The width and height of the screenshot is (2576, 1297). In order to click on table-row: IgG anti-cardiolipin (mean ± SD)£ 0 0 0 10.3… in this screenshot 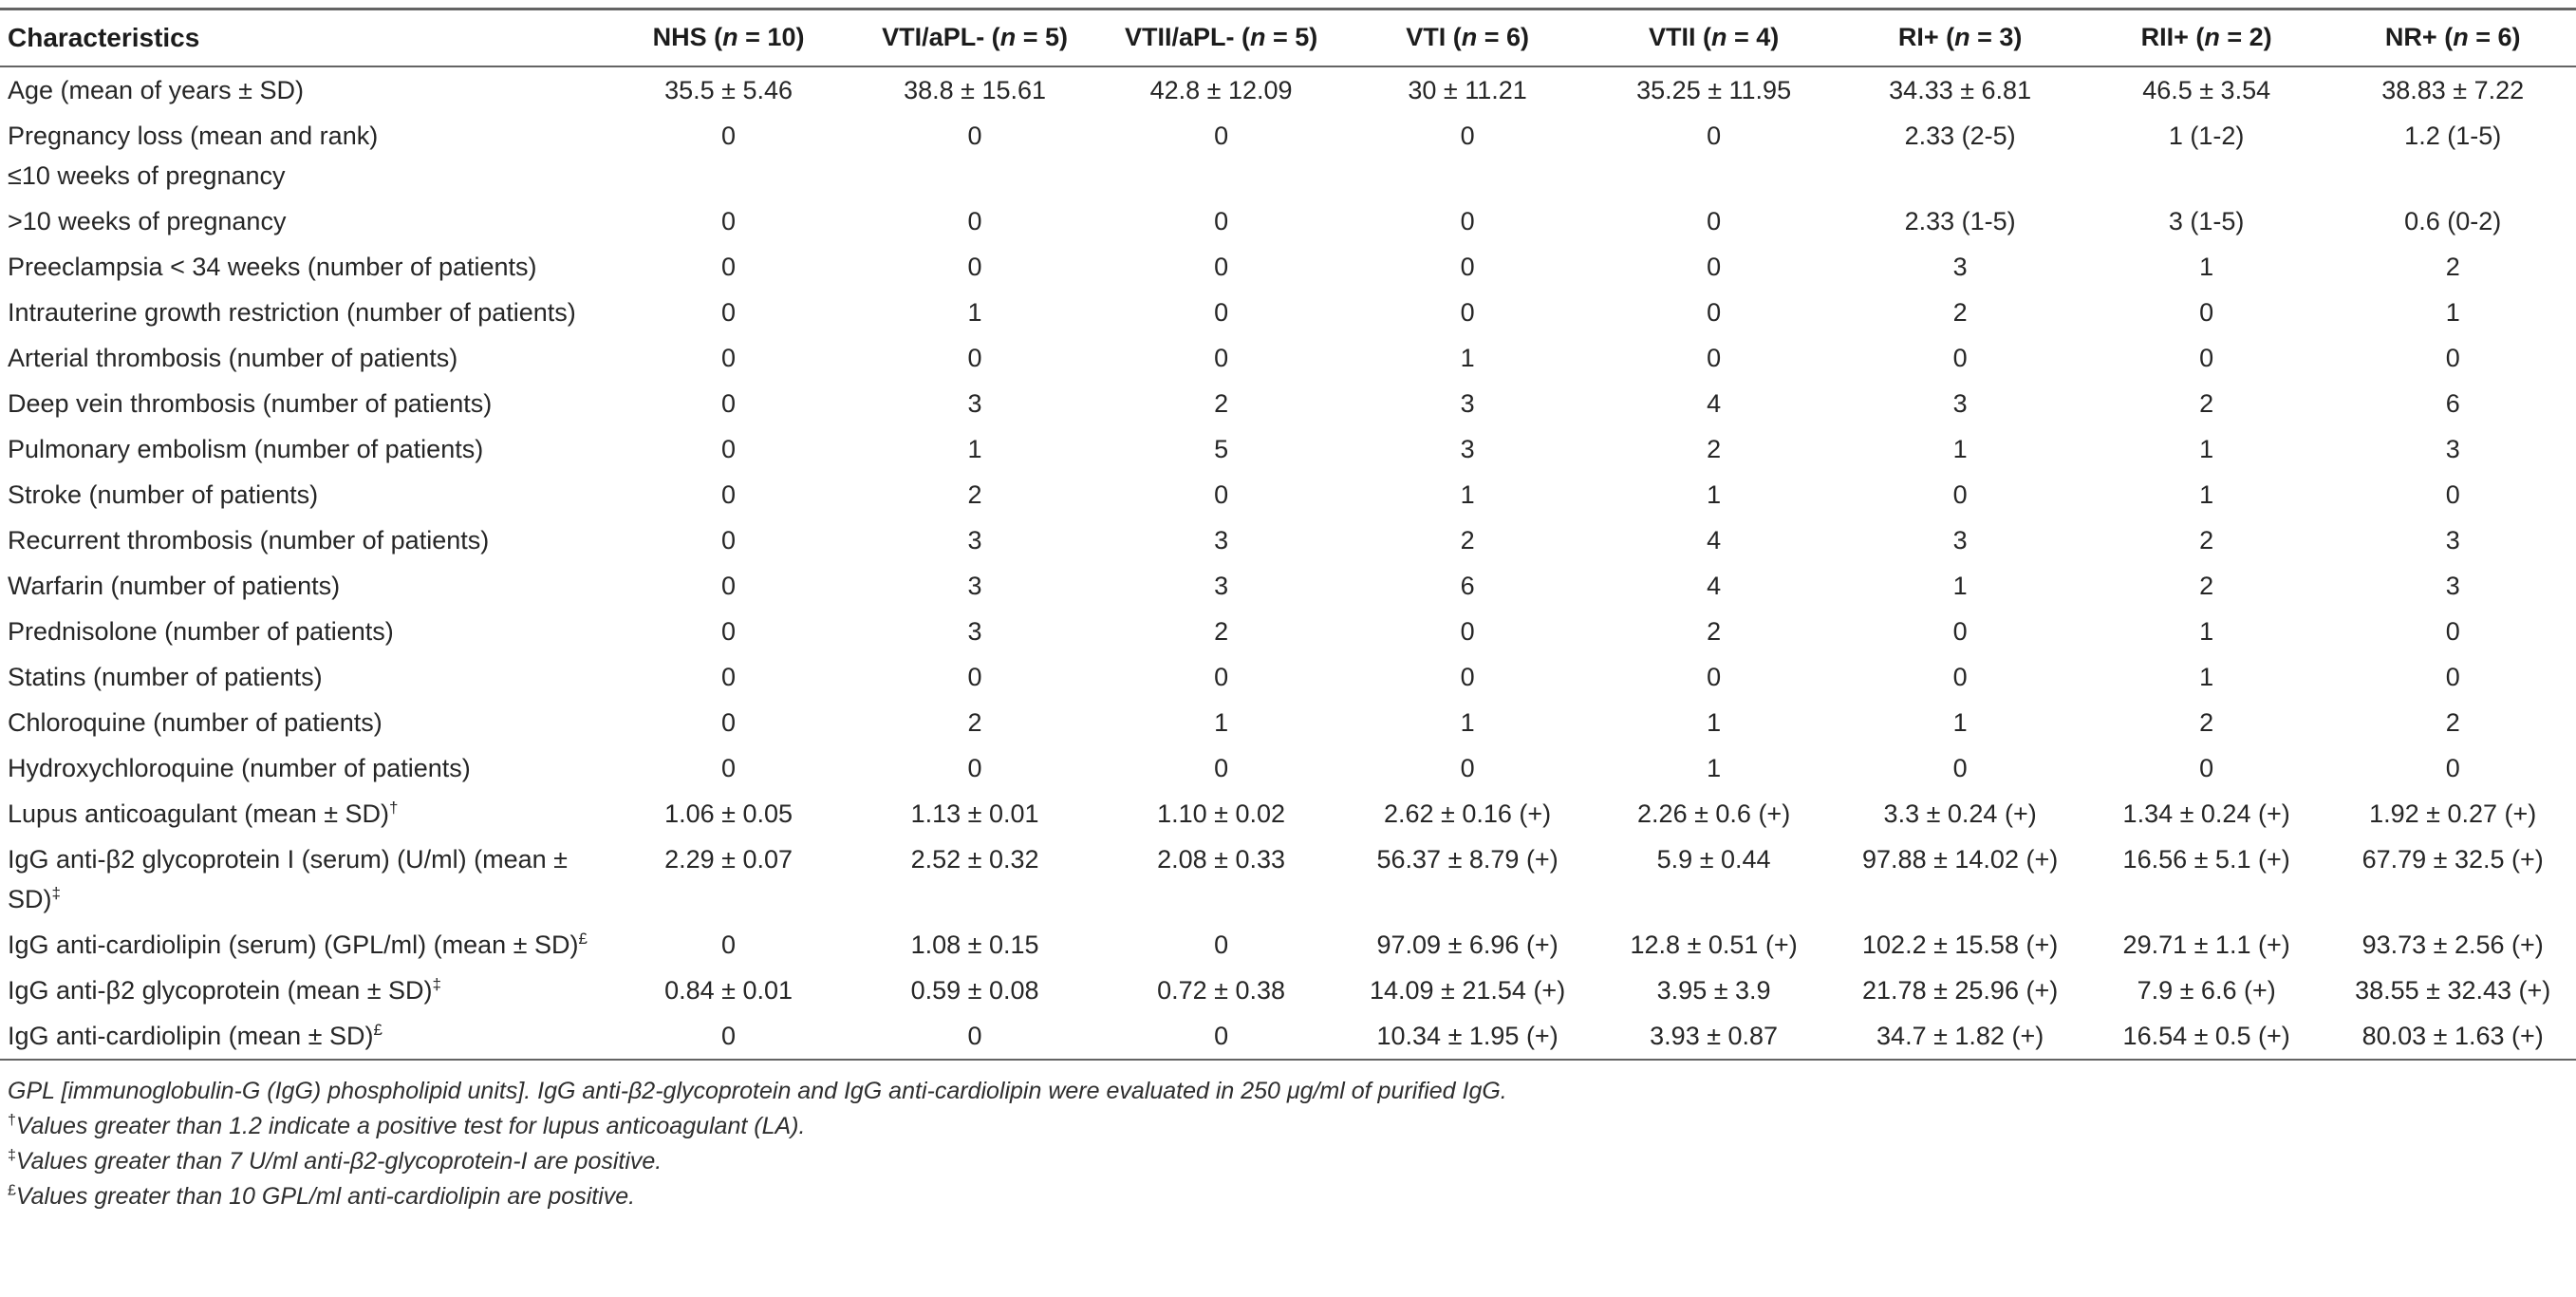, I will do `click(1288, 1036)`.